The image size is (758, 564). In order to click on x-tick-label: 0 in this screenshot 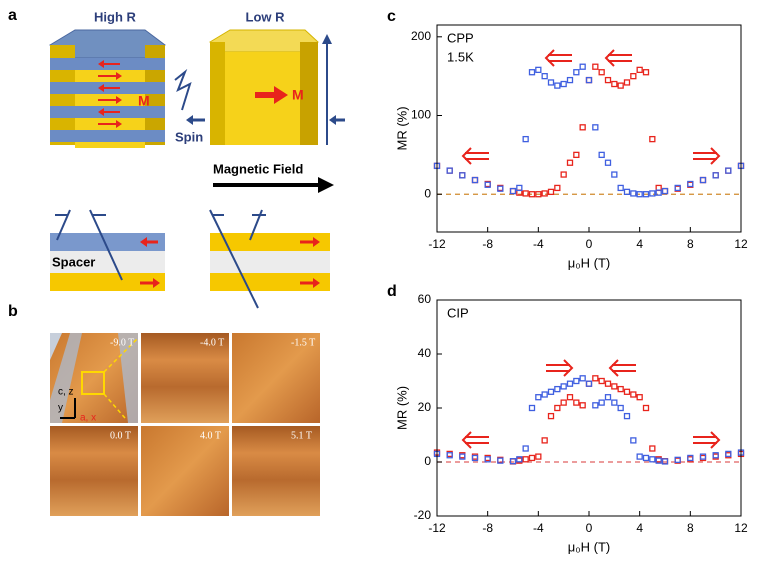, I will do `click(589, 528)`.